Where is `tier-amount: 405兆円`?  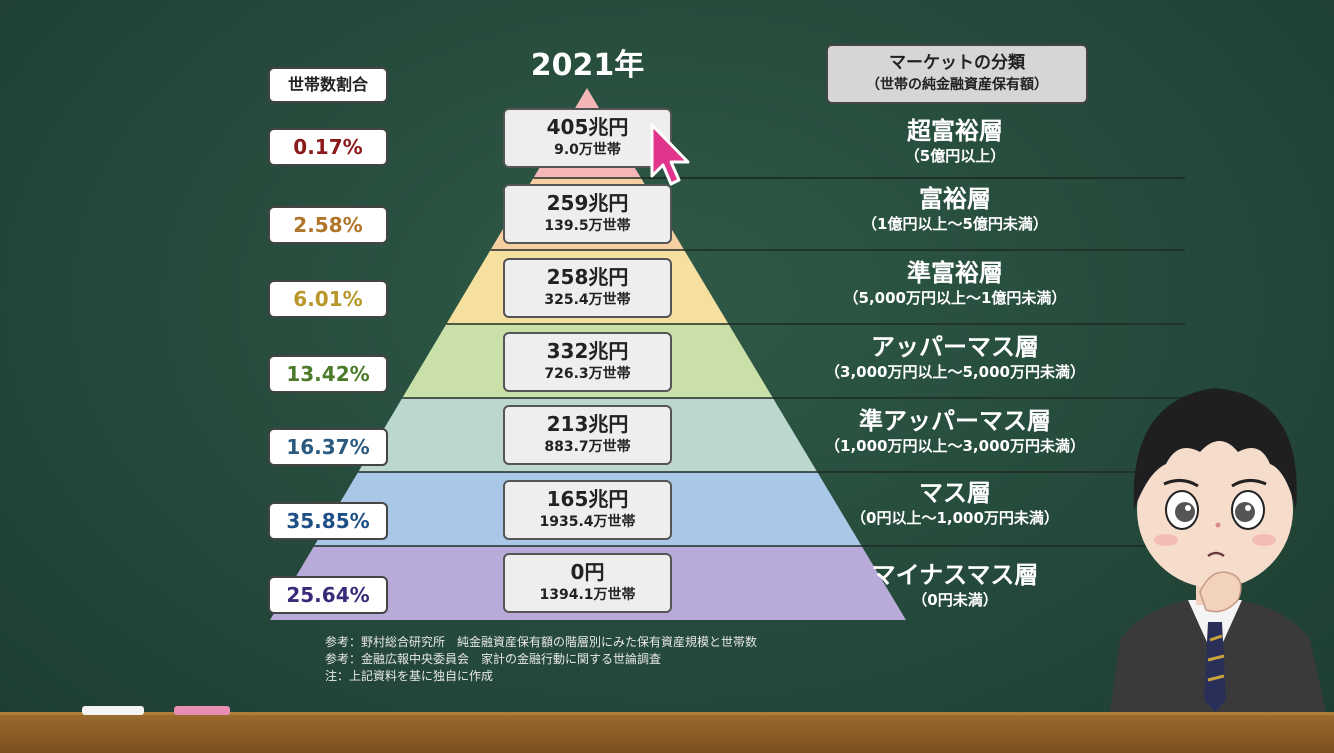
tier-amount: 405兆円 is located at coordinates (587, 127).